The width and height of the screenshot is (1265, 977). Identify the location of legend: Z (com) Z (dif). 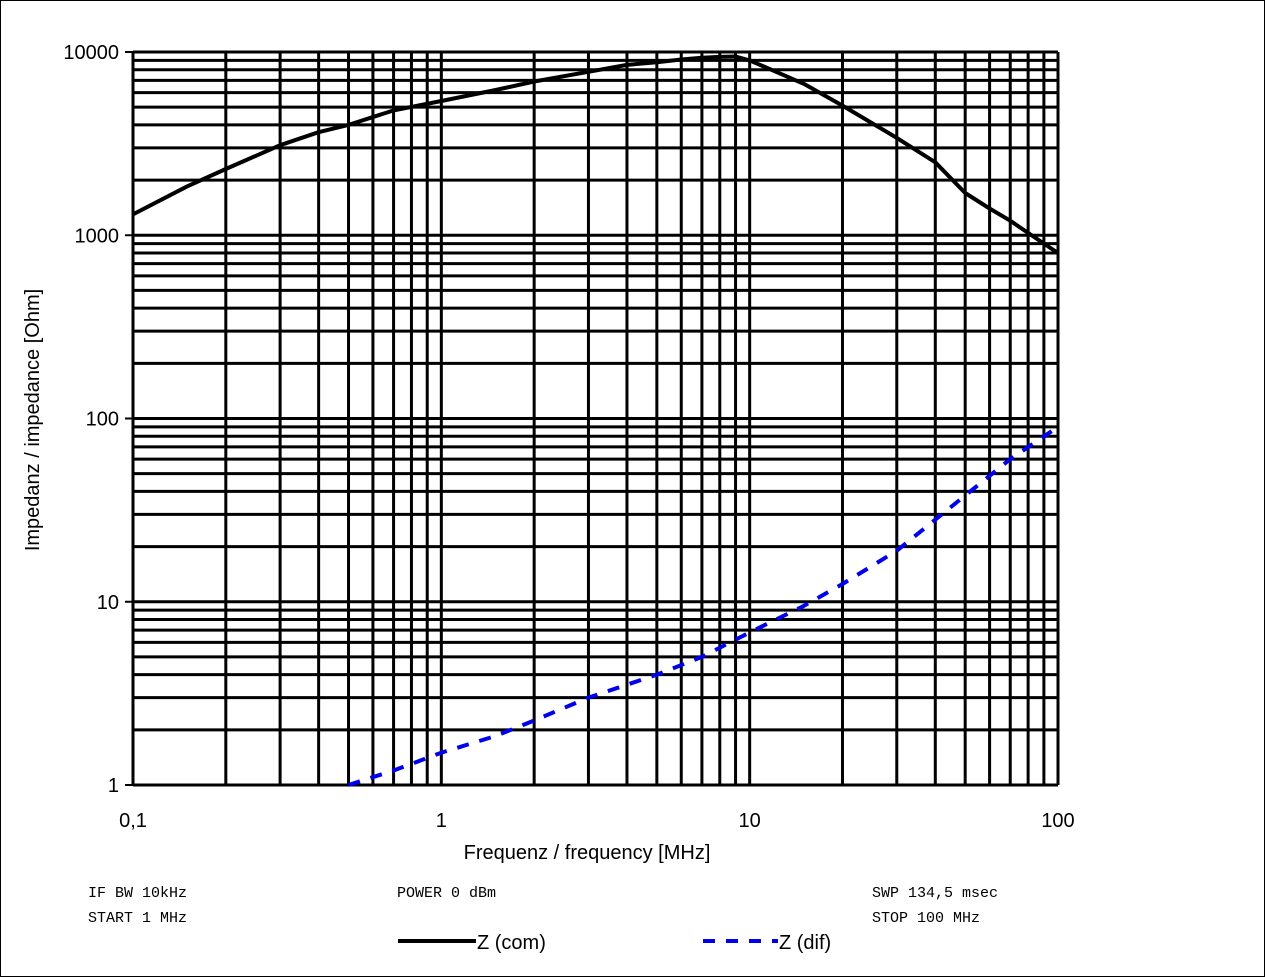
(614, 943).